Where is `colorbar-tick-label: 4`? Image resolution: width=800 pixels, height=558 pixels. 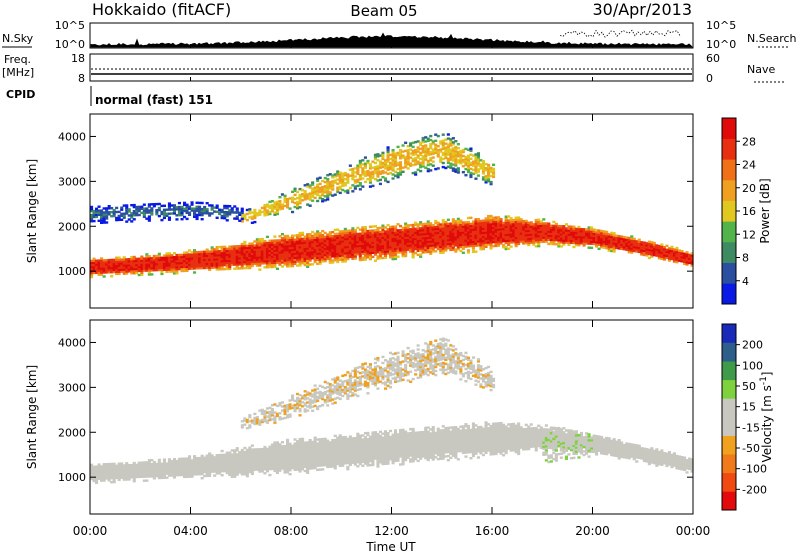
colorbar-tick-label: 4 is located at coordinates (745, 281).